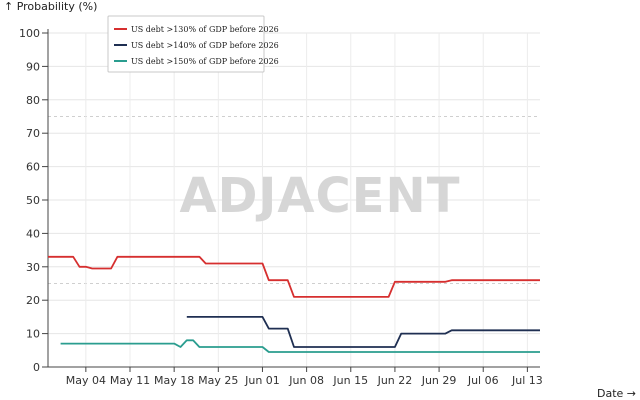  Describe the element at coordinates (174, 380) in the screenshot. I see `x-tick-label: May 18` at that location.